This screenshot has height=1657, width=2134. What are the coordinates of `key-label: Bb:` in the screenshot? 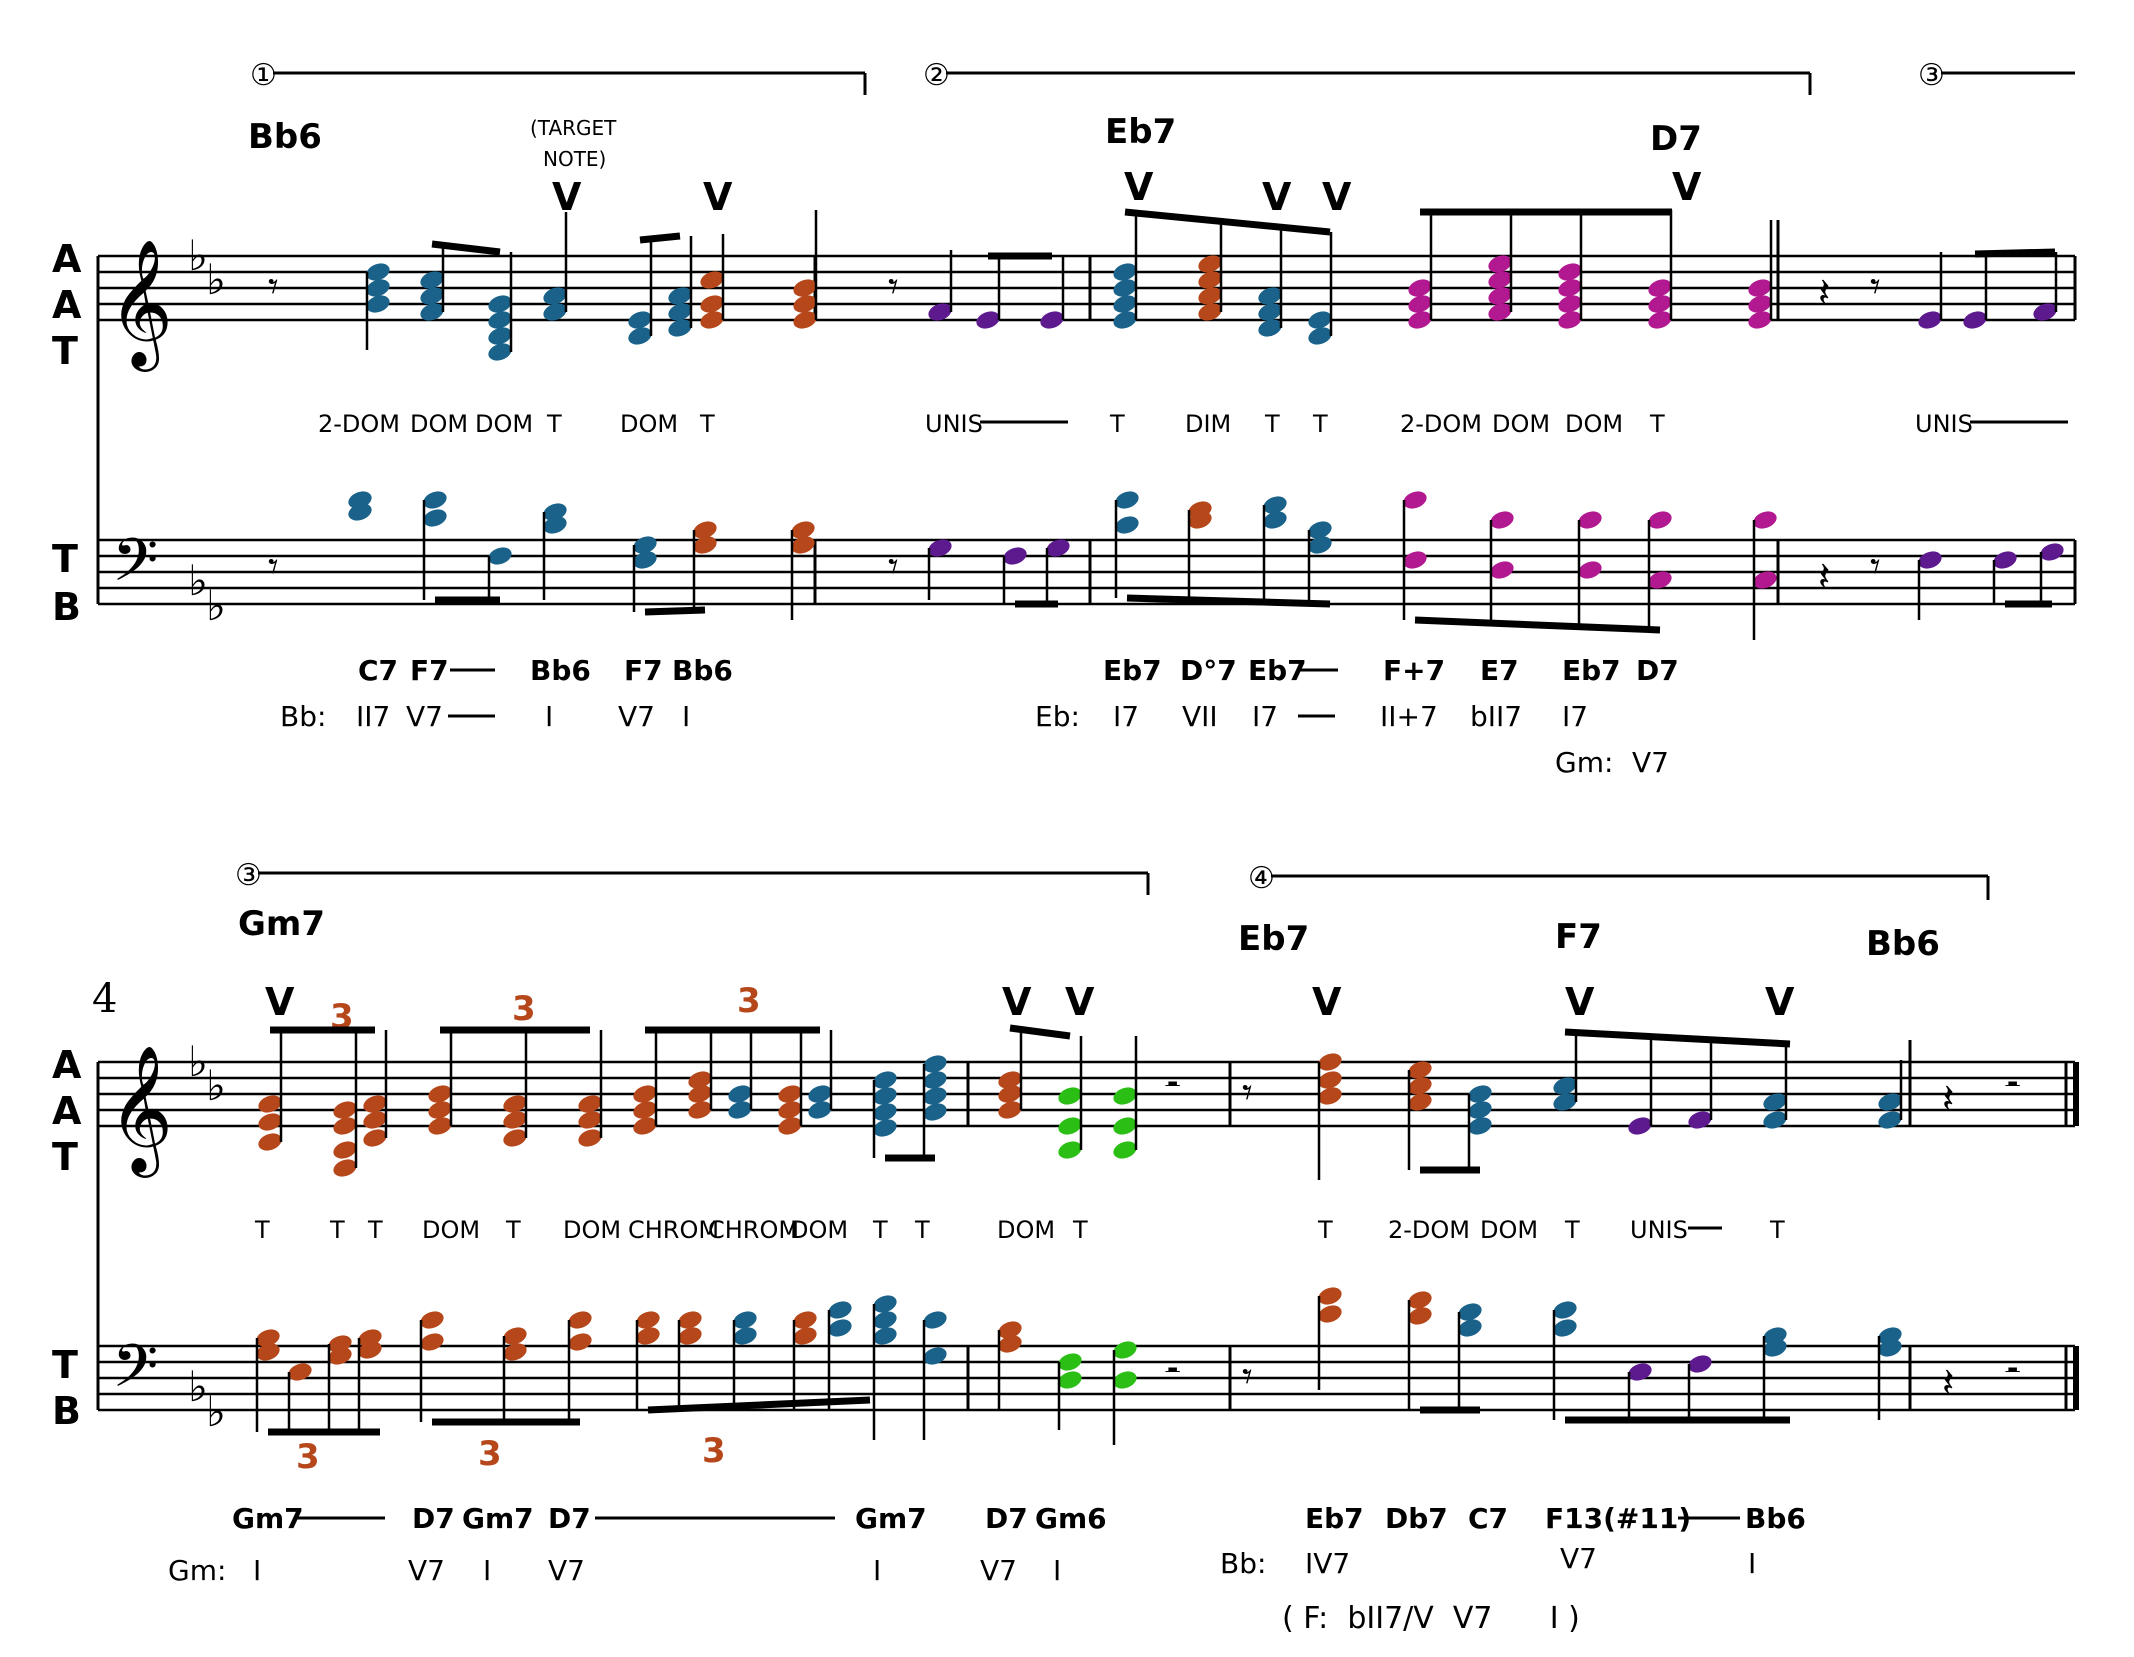 It's located at (303, 716).